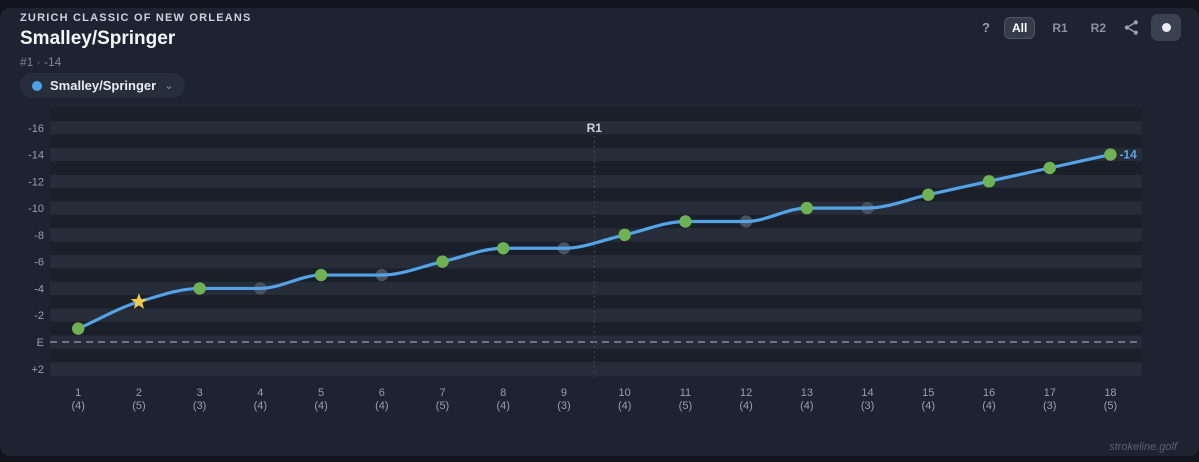  What do you see at coordinates (39, 316) in the screenshot?
I see `y-axis-label: -2` at bounding box center [39, 316].